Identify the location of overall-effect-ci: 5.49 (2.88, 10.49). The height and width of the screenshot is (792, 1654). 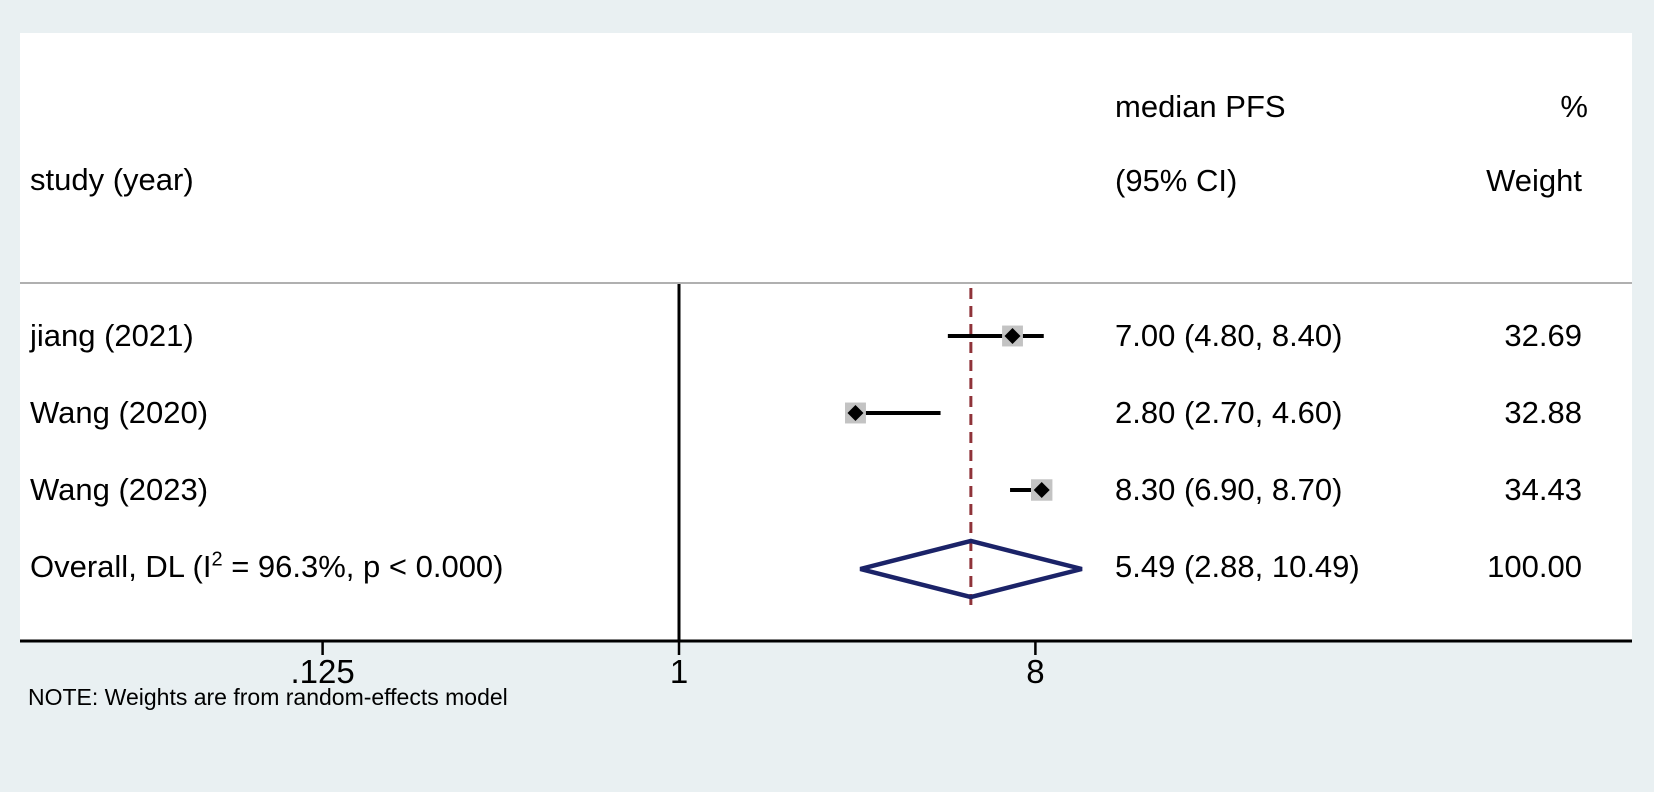
(1237, 566).